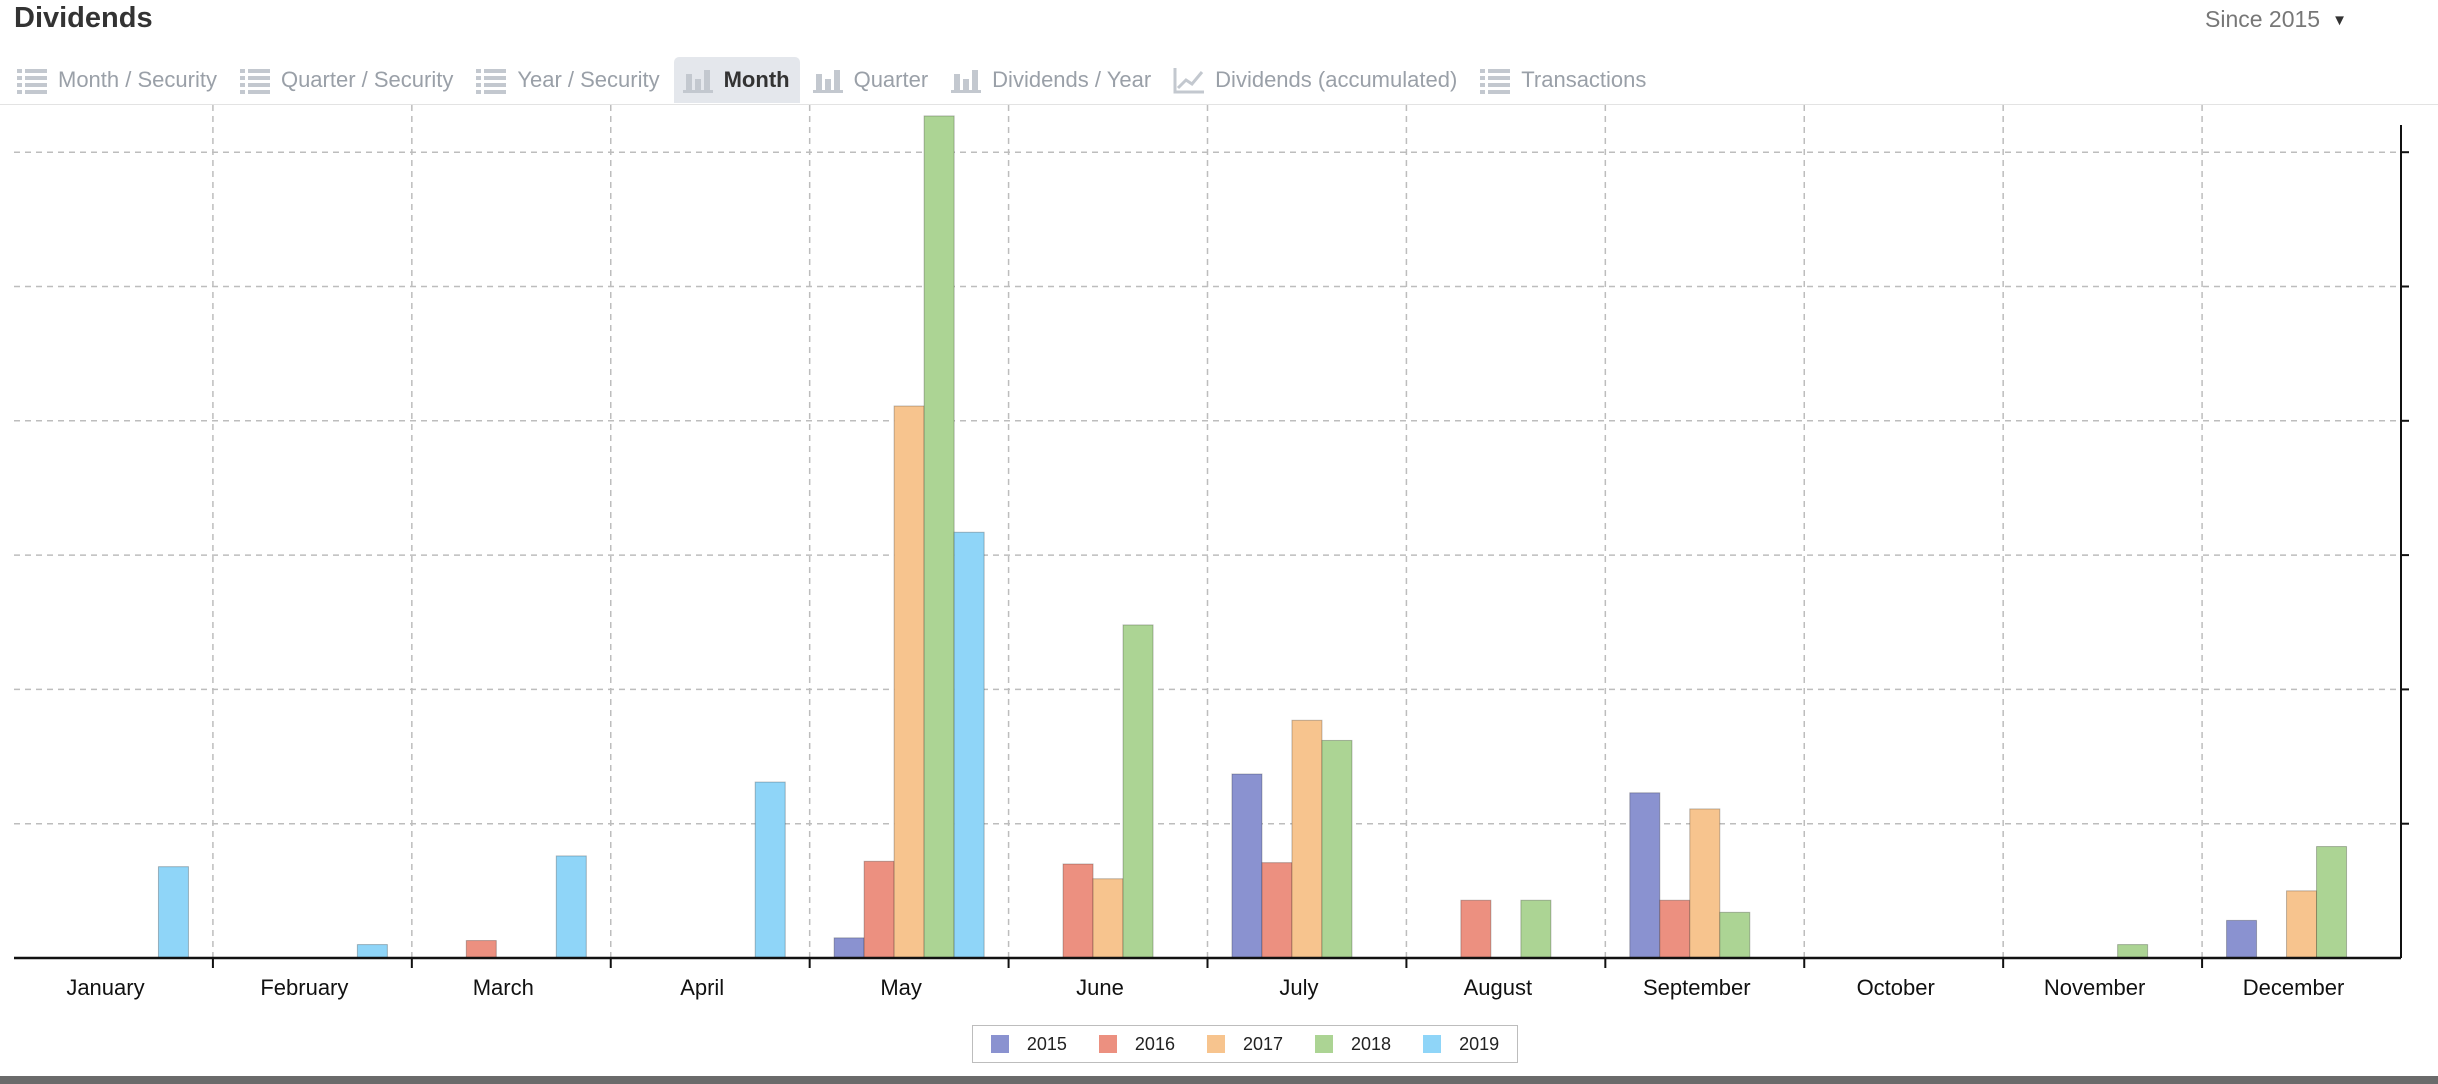  What do you see at coordinates (756, 79) in the screenshot?
I see `tab-label: Month` at bounding box center [756, 79].